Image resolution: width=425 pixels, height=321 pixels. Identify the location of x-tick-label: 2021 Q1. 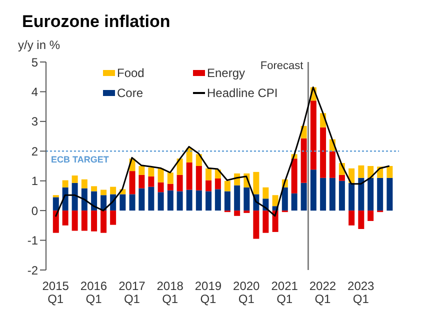
(284, 292).